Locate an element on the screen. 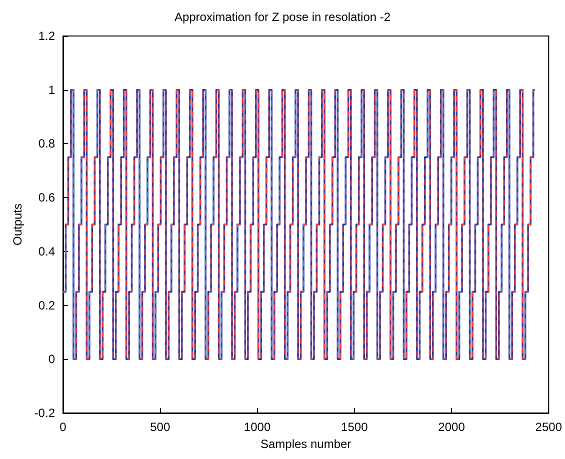  y-tick-label: 1 is located at coordinates (52, 89).